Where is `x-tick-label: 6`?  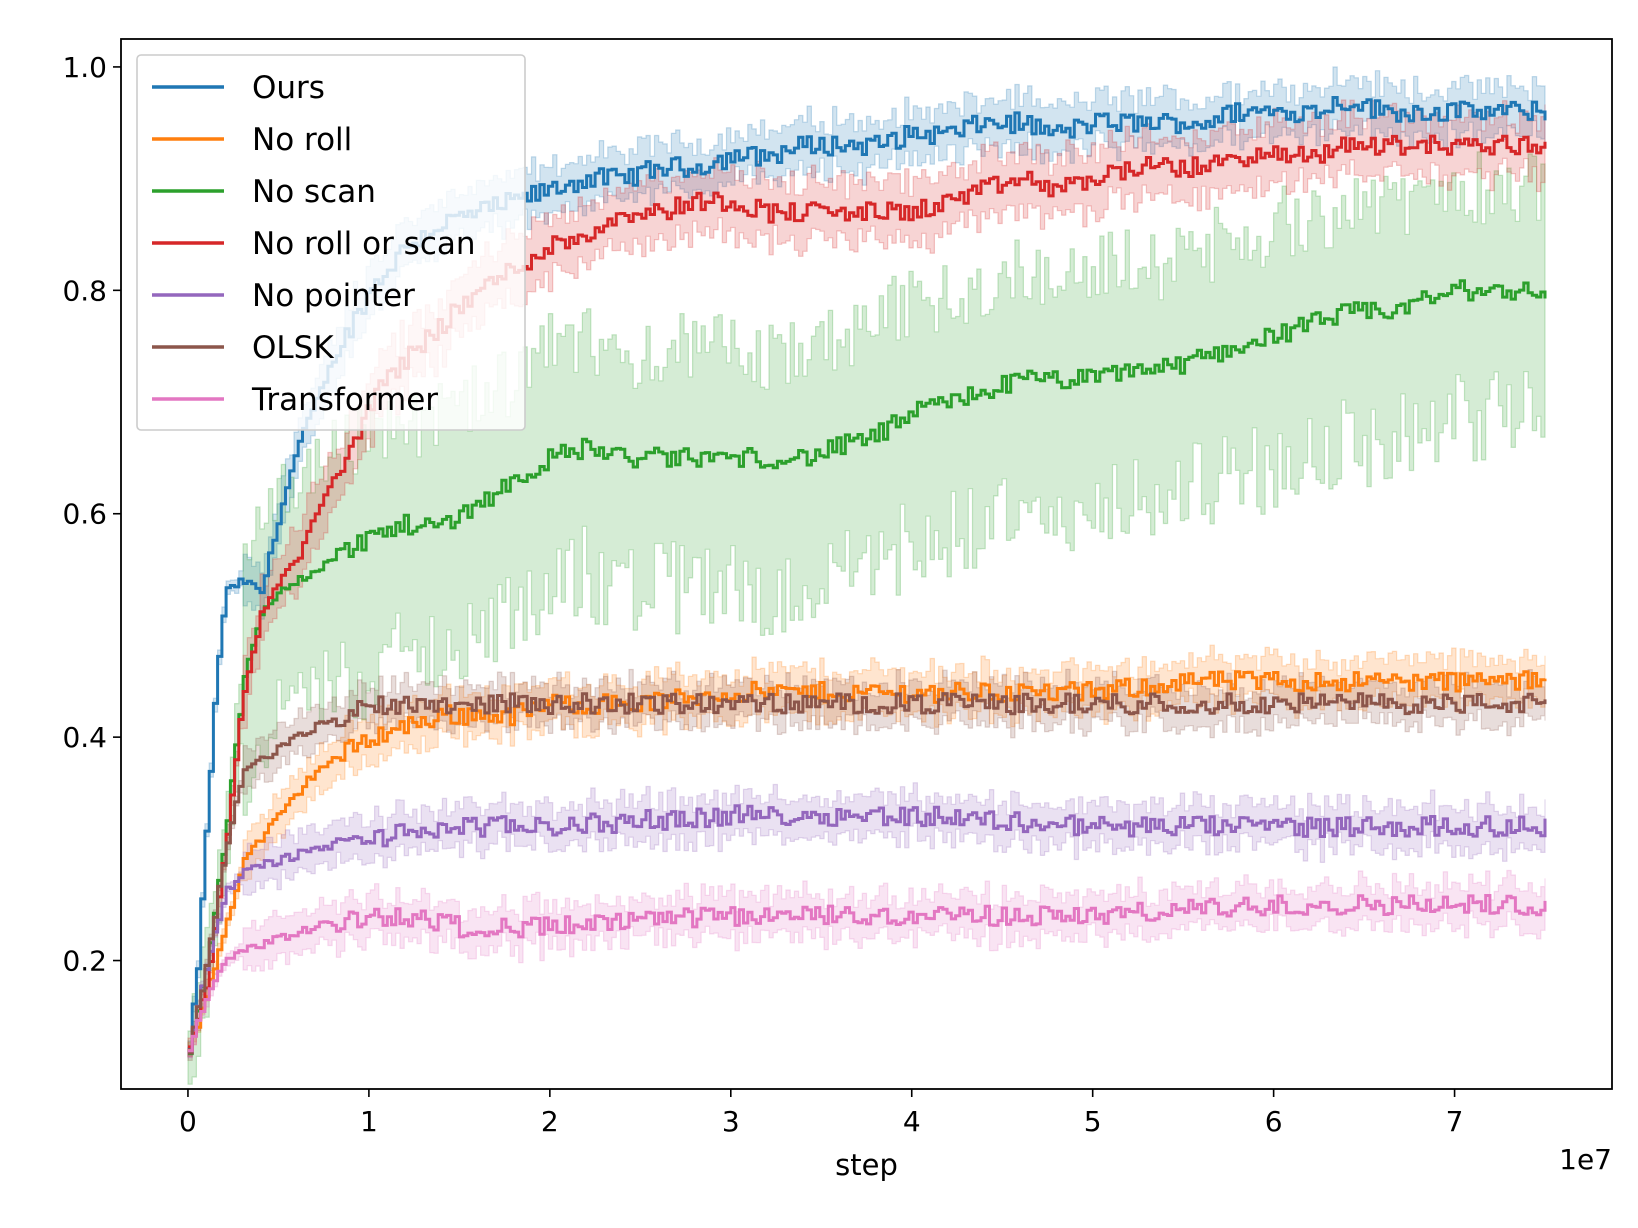
x-tick-label: 6 is located at coordinates (1274, 1121).